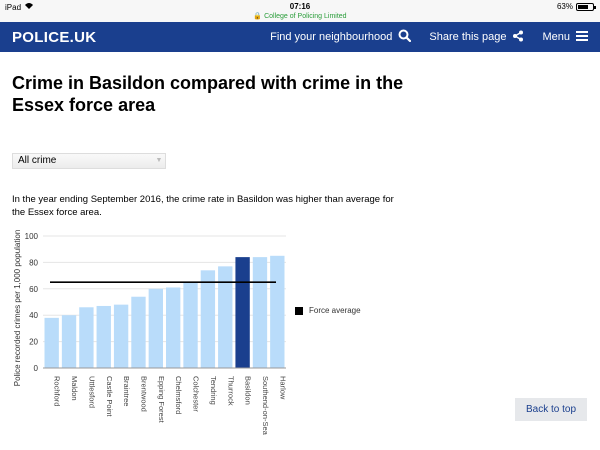  I want to click on share-page-button: Share this page, so click(476, 37).